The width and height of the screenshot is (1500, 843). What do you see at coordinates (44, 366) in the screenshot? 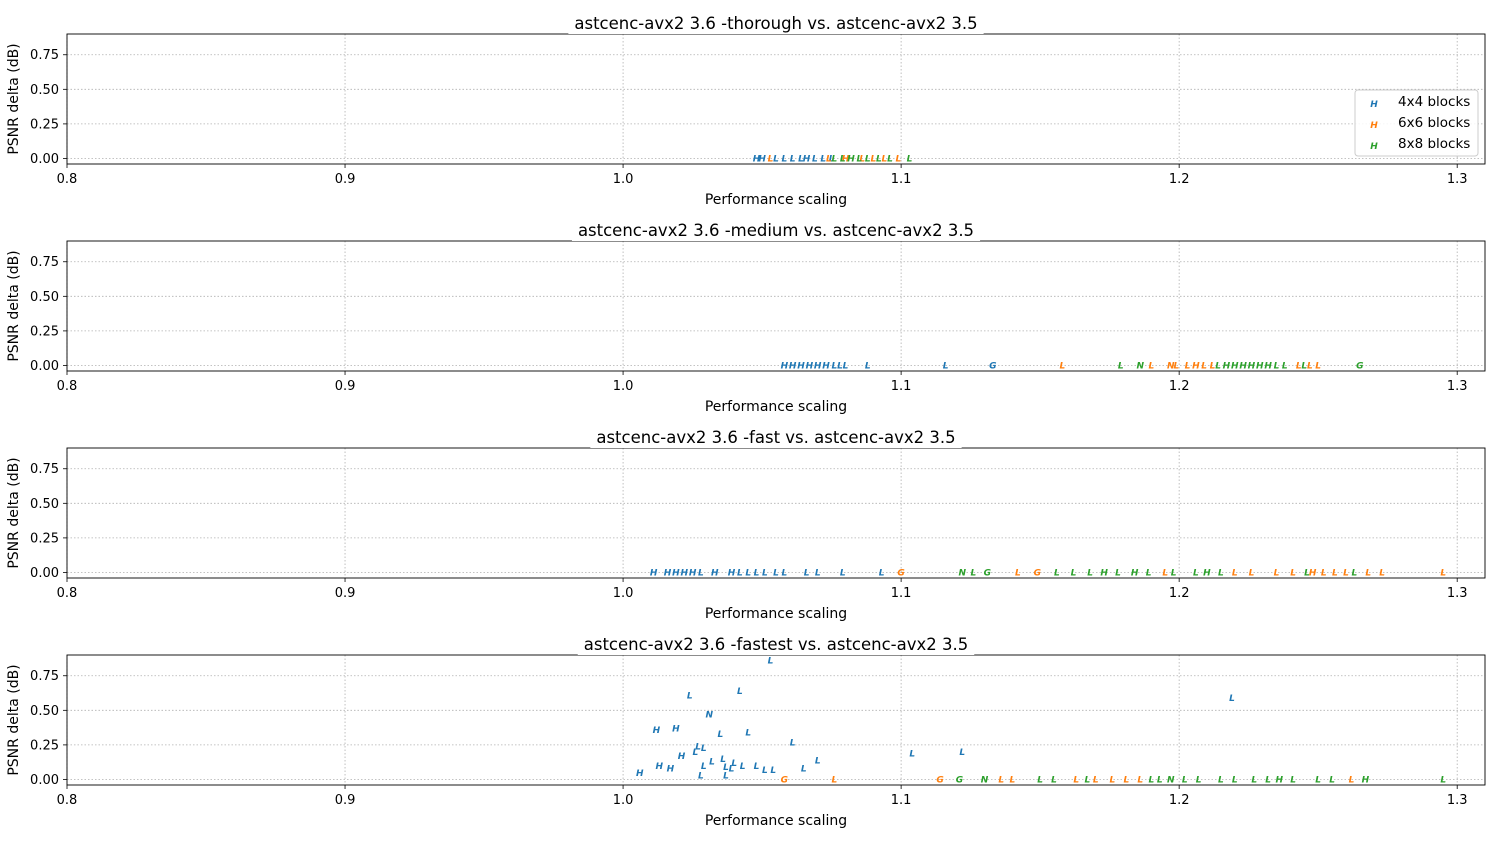
I see `y-tick-label: 0.00` at bounding box center [44, 366].